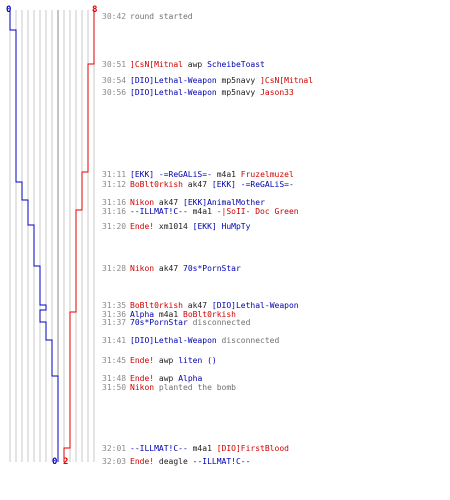 The width and height of the screenshot is (450, 500). What do you see at coordinates (114, 448) in the screenshot?
I see `event-time: 32:01` at bounding box center [114, 448].